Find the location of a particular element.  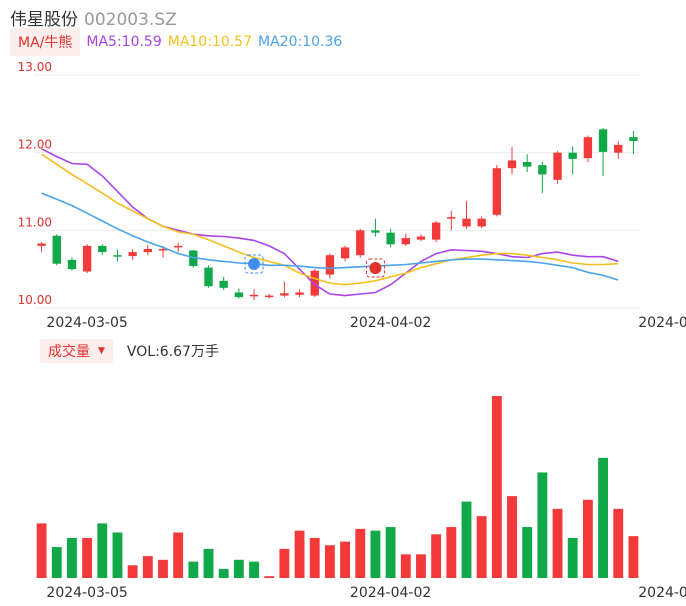

price-axis-label: 11.00 is located at coordinates (35, 222).